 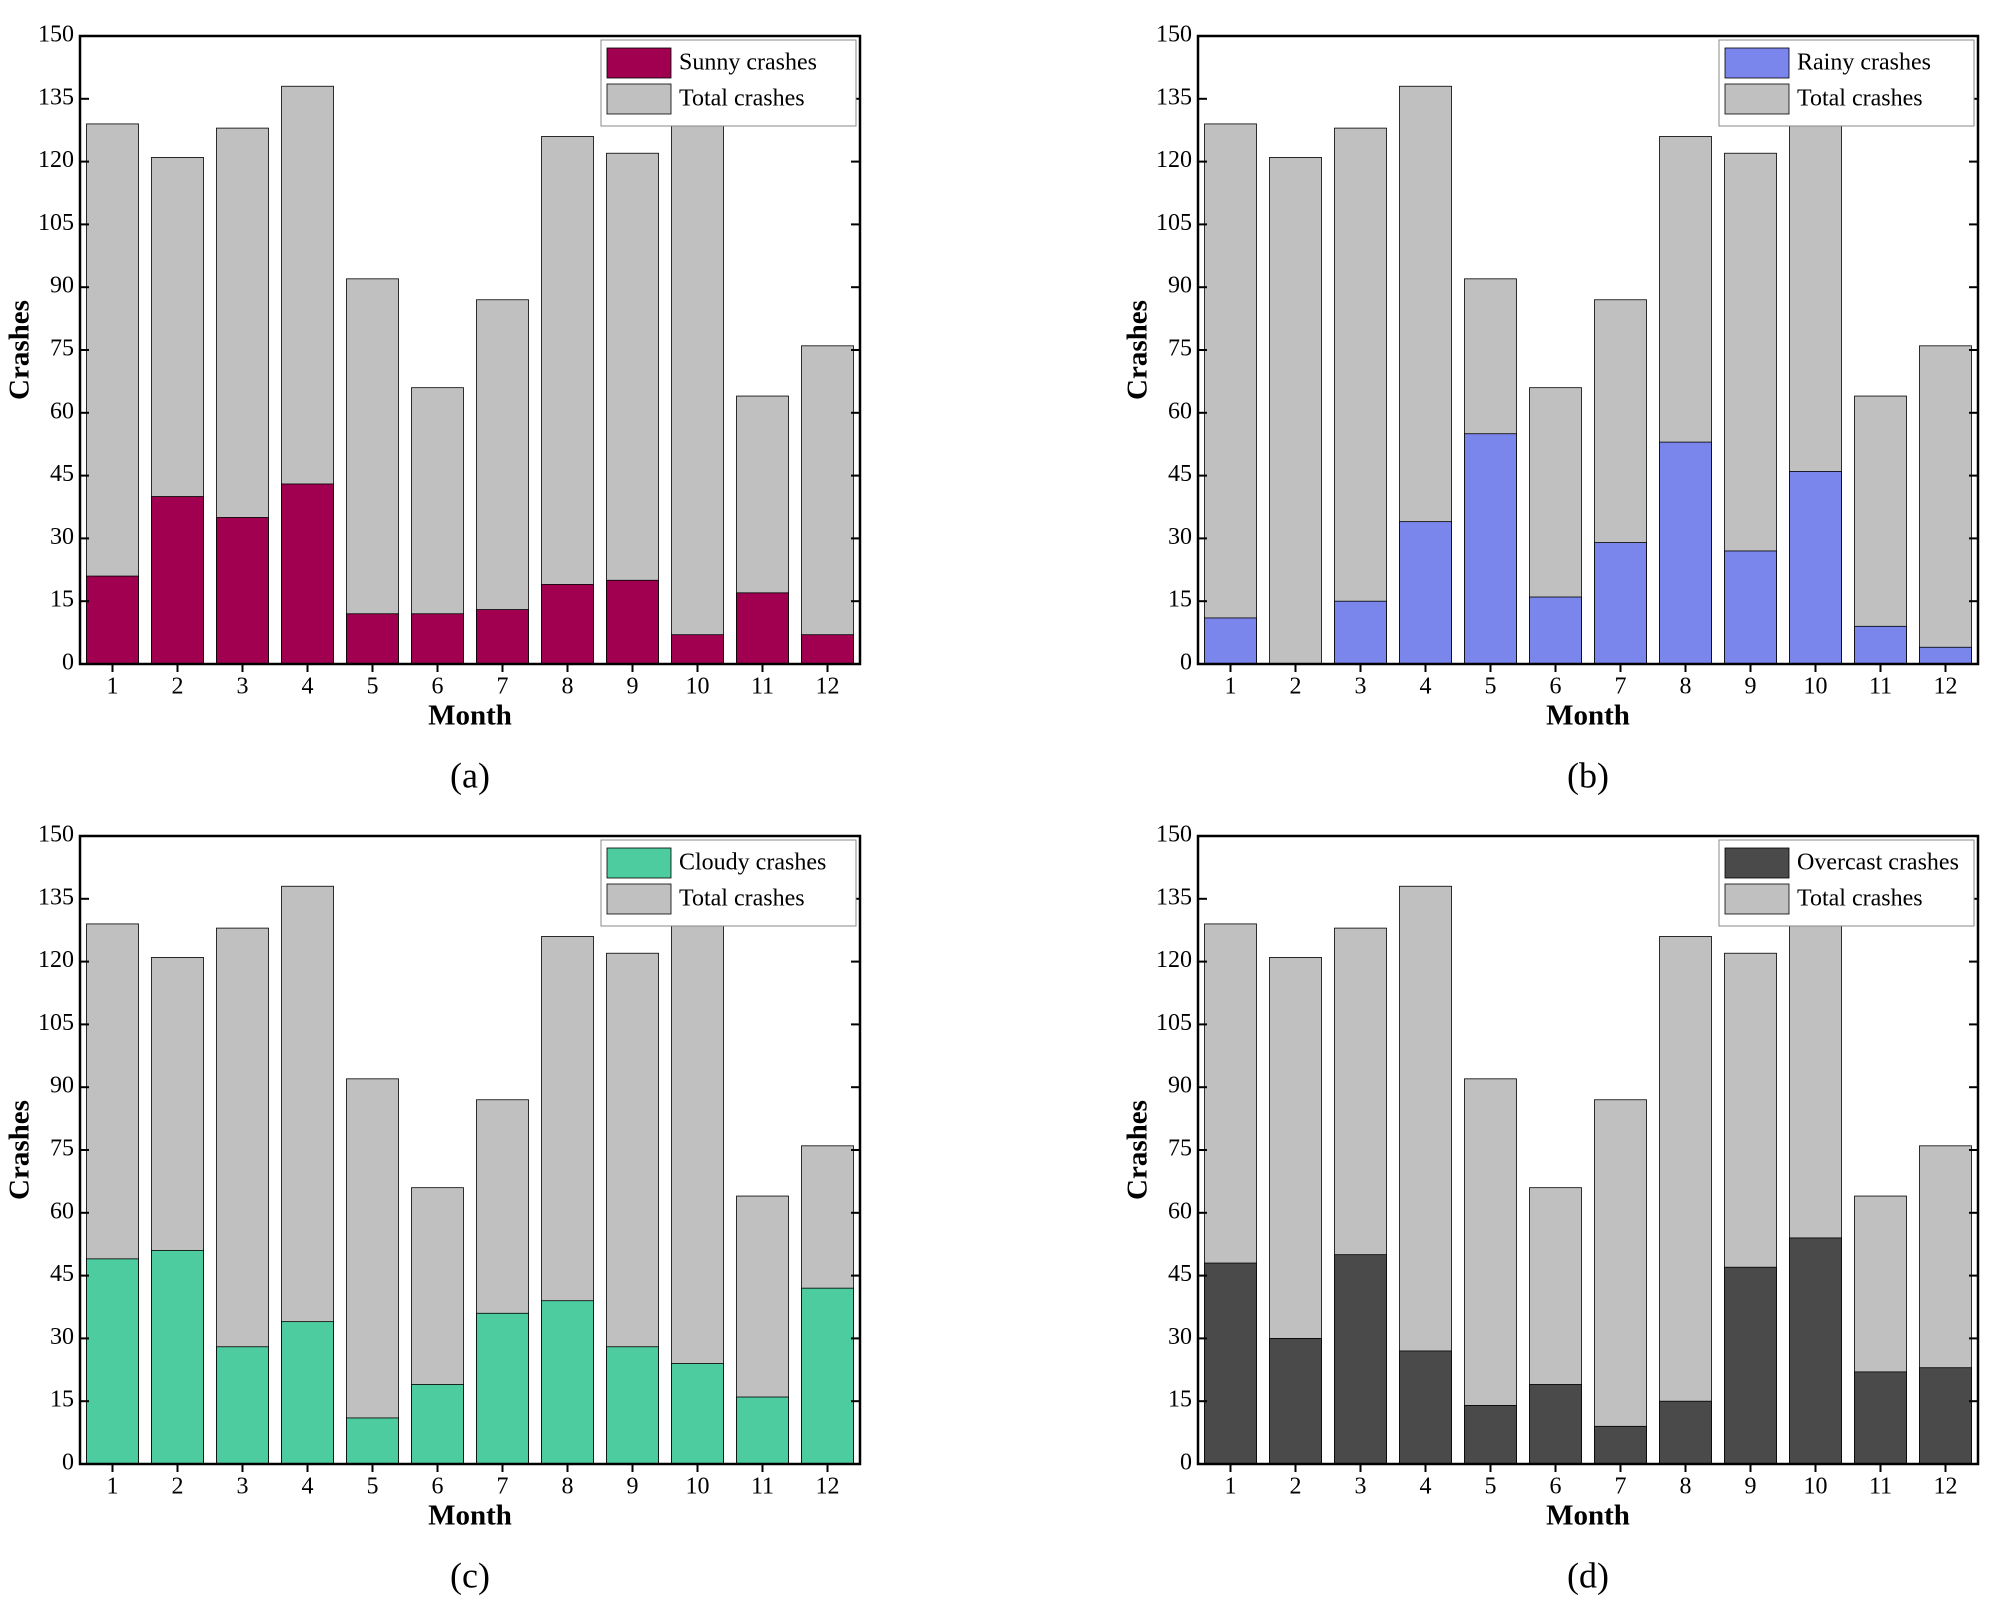 I want to click on legend-label: Rainy crashes, so click(x=1864, y=63).